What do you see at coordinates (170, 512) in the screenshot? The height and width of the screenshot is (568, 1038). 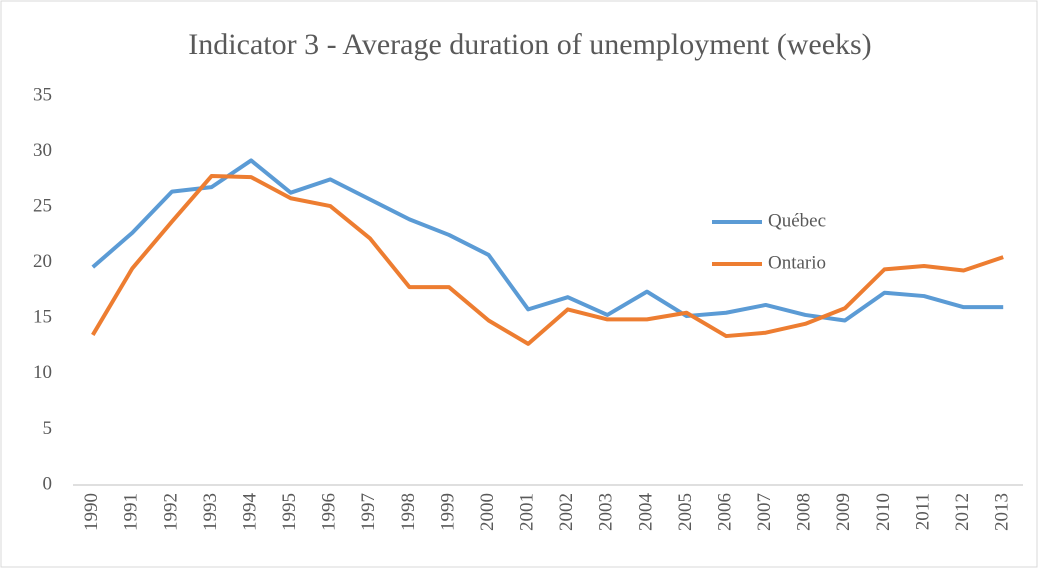 I see `x-tick-label: 1992` at bounding box center [170, 512].